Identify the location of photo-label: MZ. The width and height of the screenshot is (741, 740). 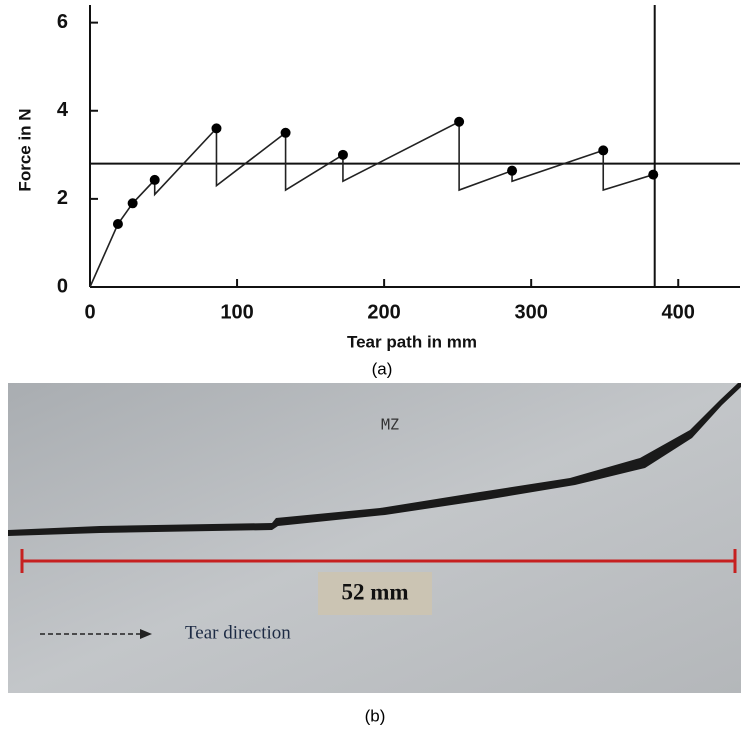
(390, 425).